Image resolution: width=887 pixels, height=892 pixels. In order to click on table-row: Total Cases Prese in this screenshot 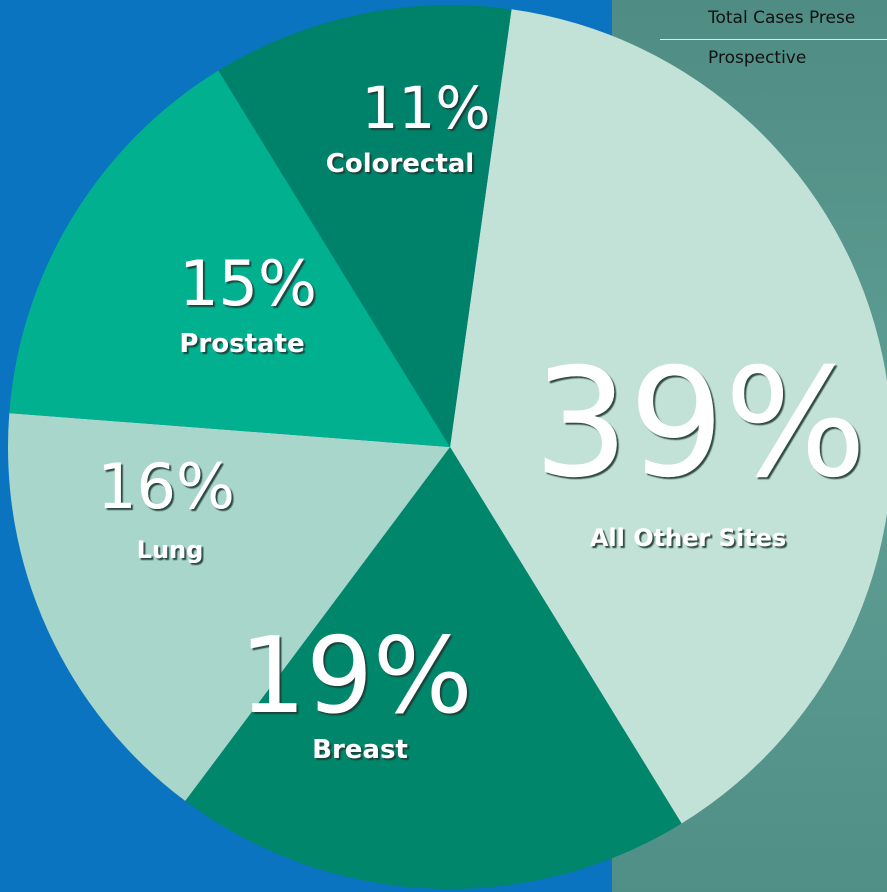, I will do `click(782, 18)`.